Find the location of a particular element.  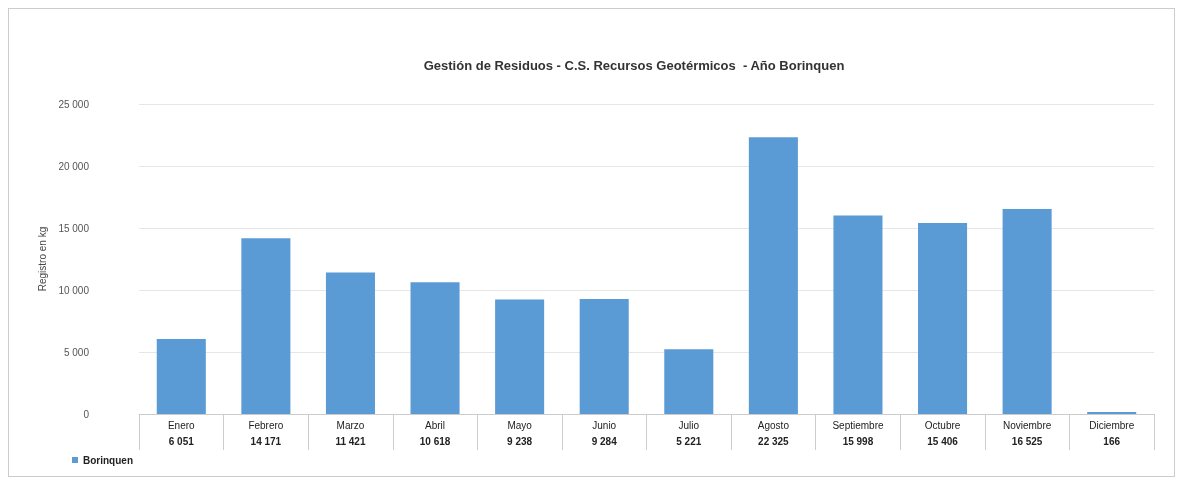

legend-label: Borinquen is located at coordinates (108, 460).